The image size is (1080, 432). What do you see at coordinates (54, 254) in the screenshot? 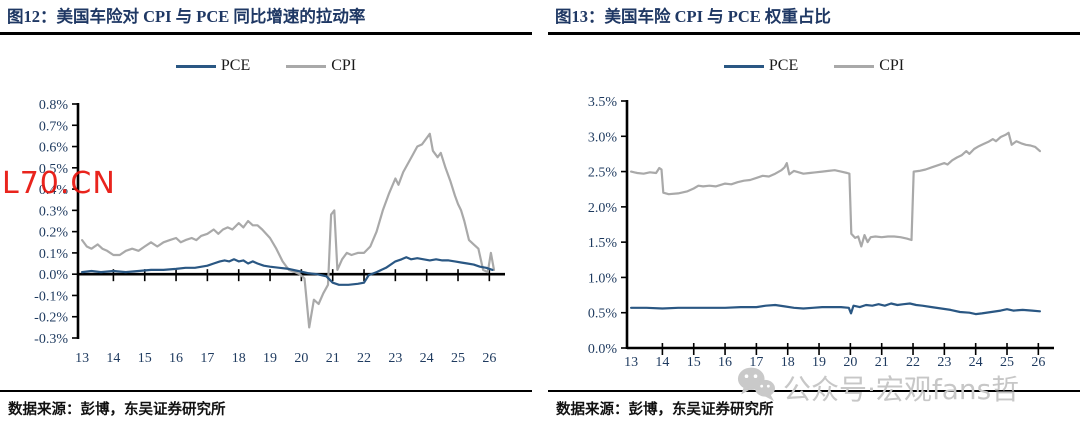
I see `svg-text: 0.1%` at bounding box center [54, 254].